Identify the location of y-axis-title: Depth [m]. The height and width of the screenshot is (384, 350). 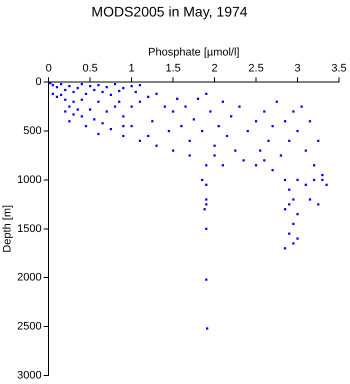
(8, 228).